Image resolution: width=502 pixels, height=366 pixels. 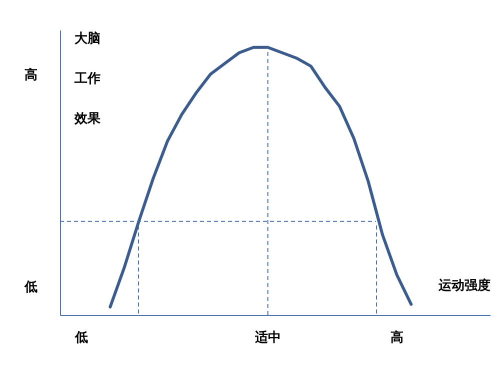 I want to click on text: 大脑工作效果, so click(x=87, y=79).